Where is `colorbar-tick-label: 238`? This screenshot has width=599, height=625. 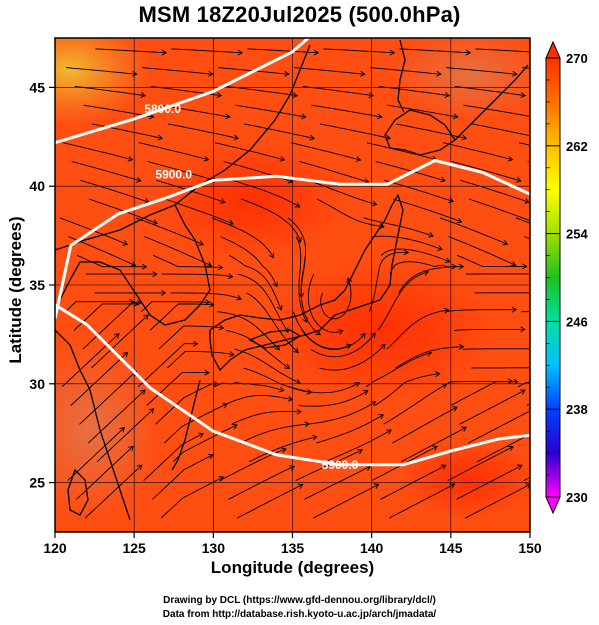
colorbar-tick-label: 238 is located at coordinates (577, 409).